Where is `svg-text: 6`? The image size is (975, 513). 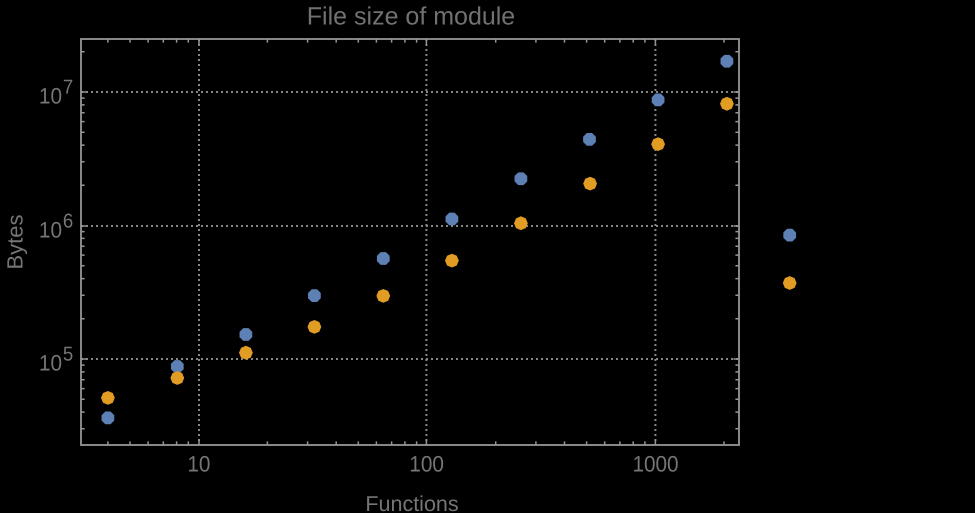
svg-text: 6 is located at coordinates (68, 222).